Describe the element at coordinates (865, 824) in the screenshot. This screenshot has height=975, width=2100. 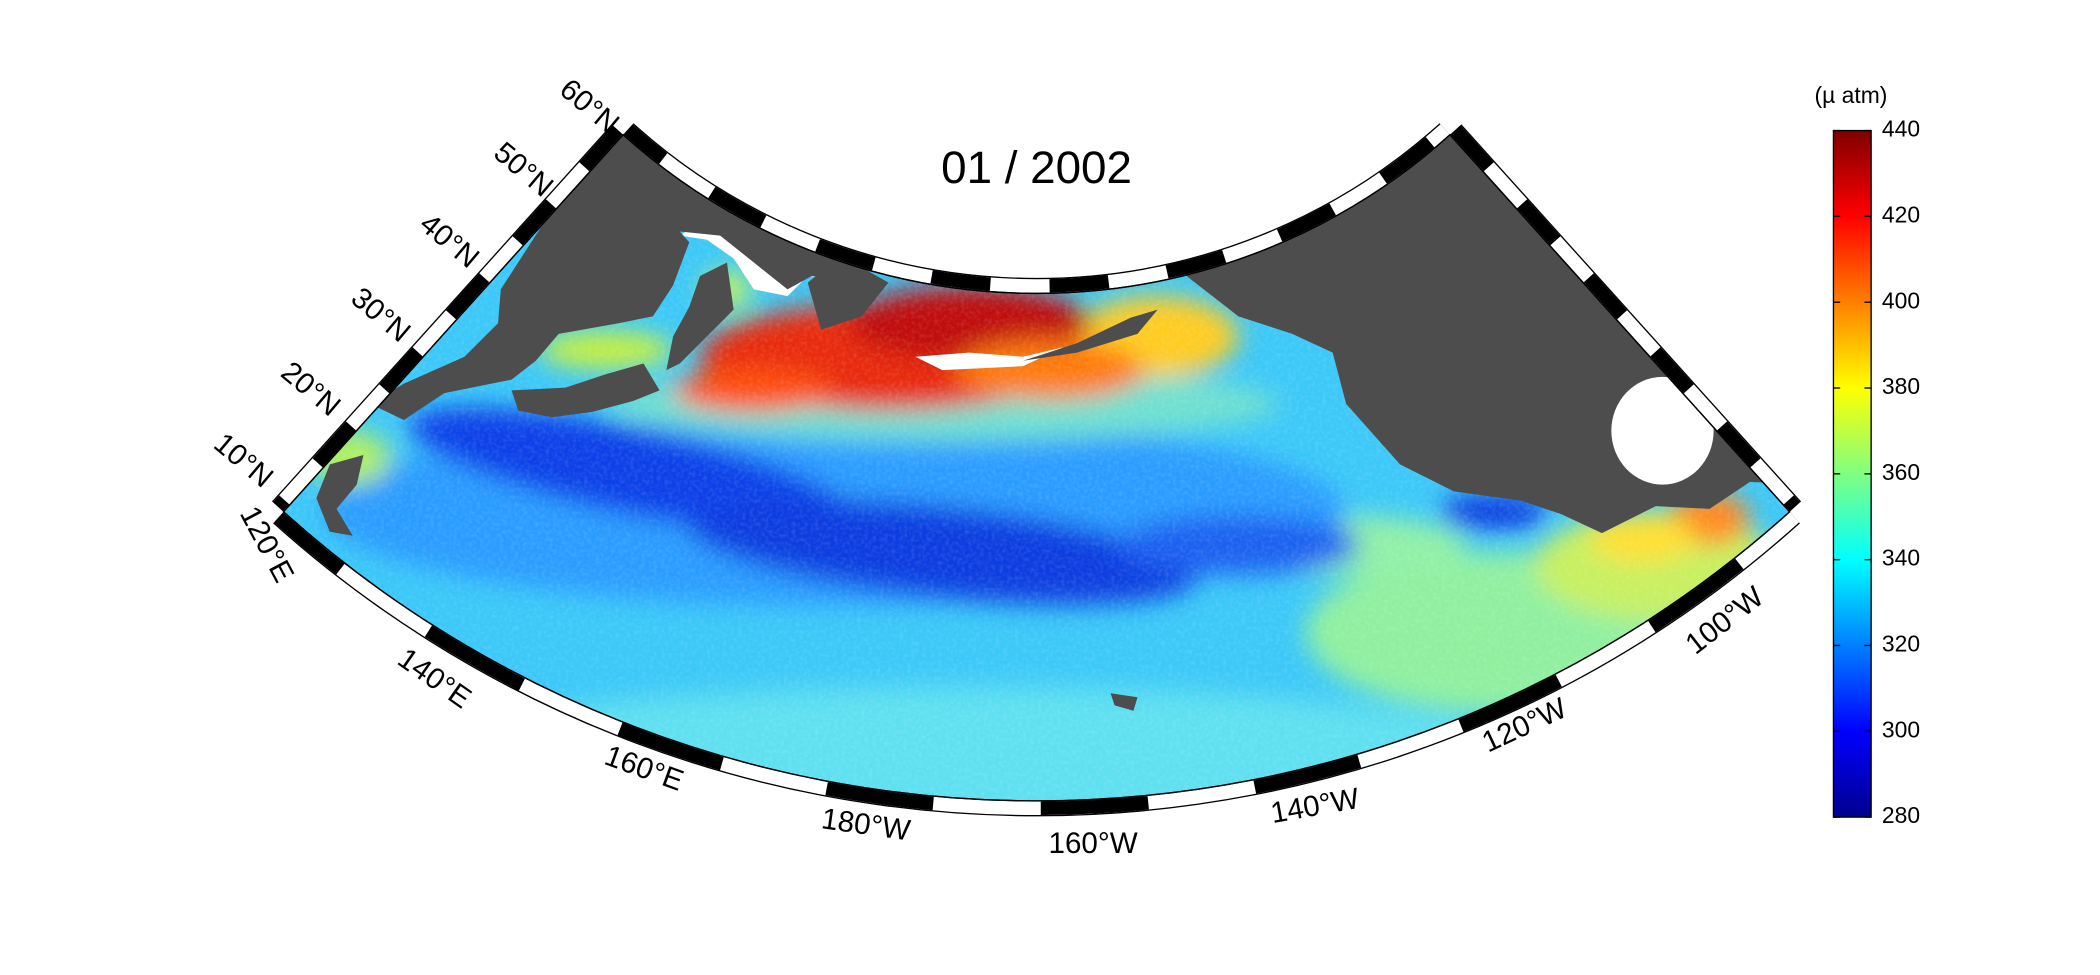
I see `longitude-label: 180°W` at that location.